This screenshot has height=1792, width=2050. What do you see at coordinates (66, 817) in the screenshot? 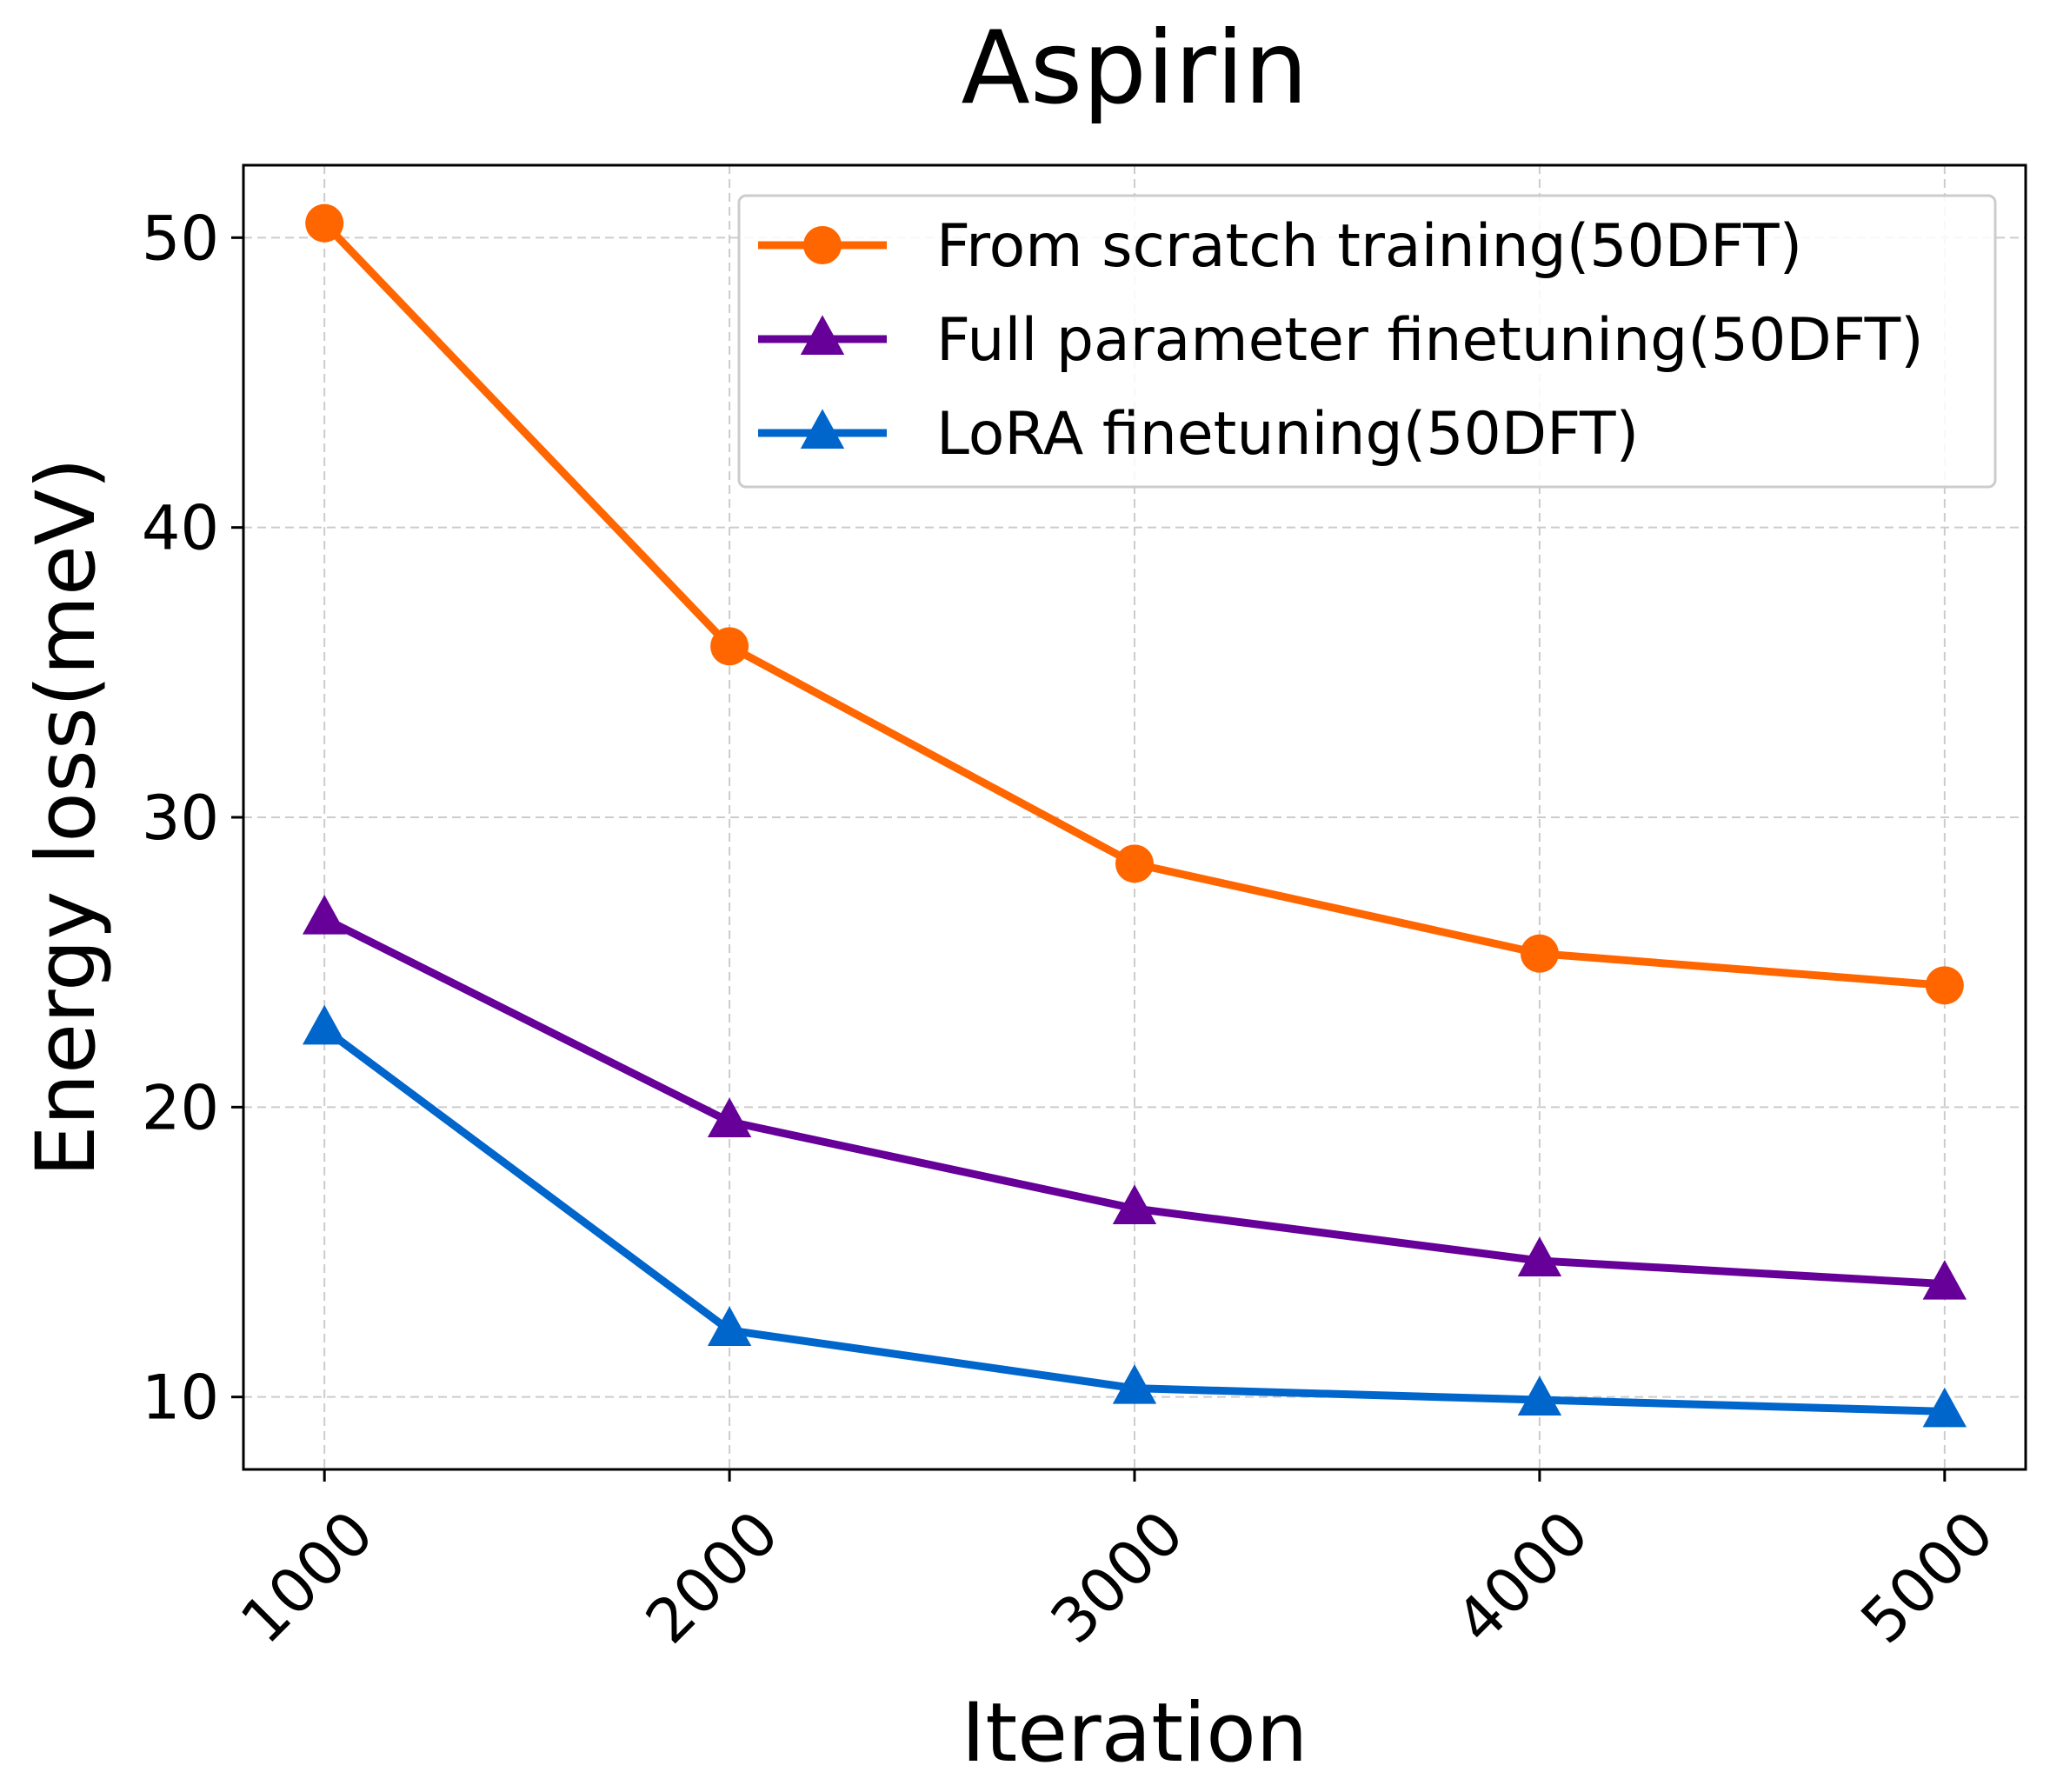
I see `y-axis-label: Energy loss(meV)` at bounding box center [66, 817].